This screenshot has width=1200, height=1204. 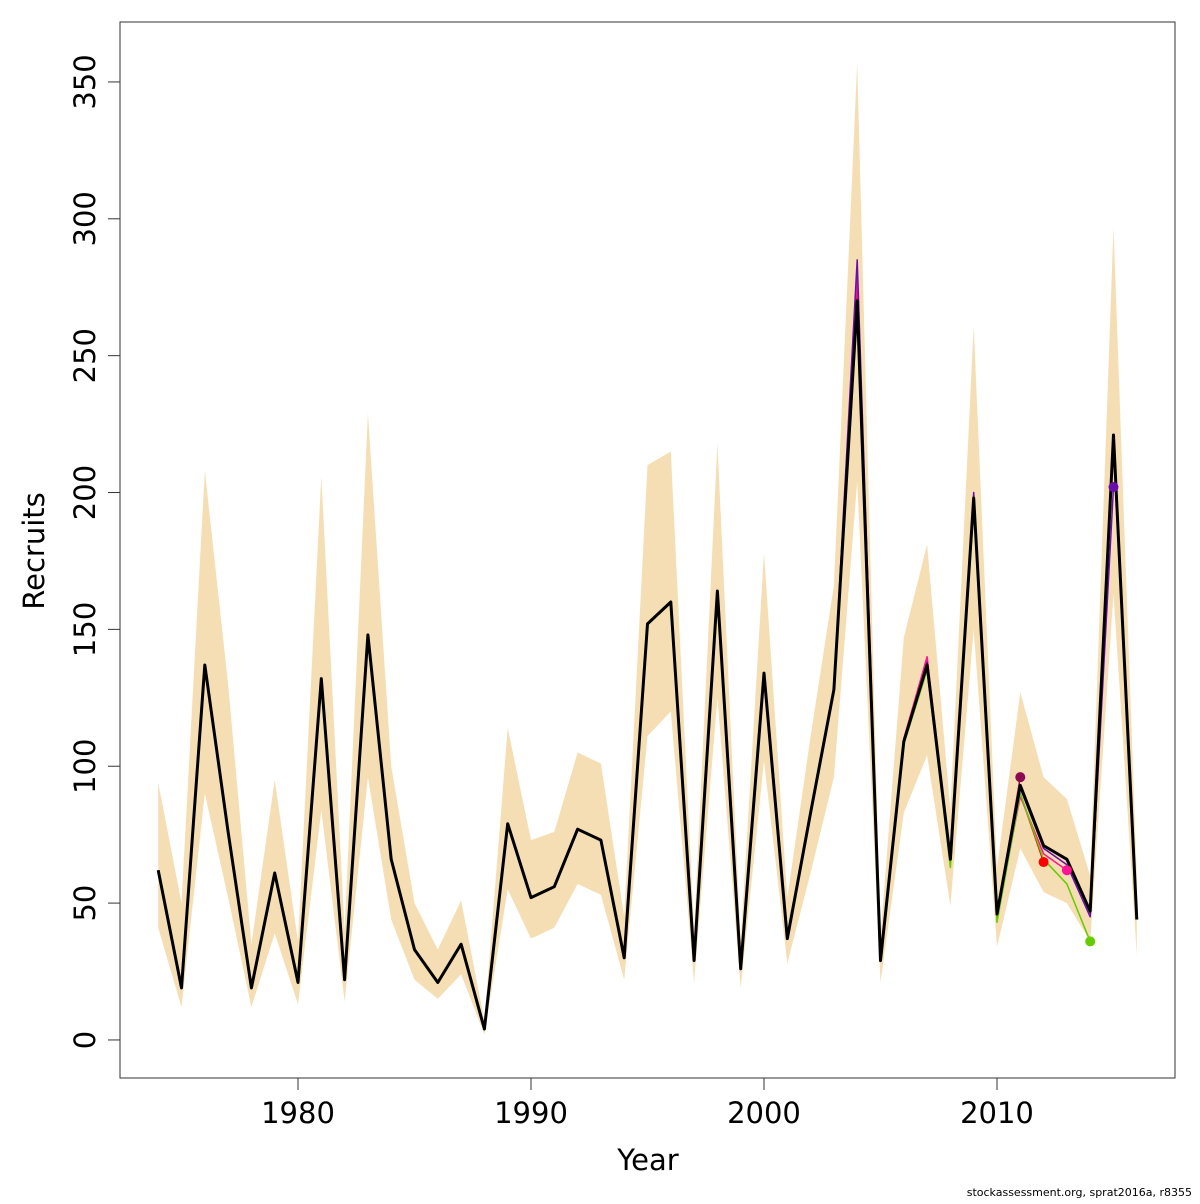 What do you see at coordinates (34, 550) in the screenshot?
I see `y-axis-label: Recruits` at bounding box center [34, 550].